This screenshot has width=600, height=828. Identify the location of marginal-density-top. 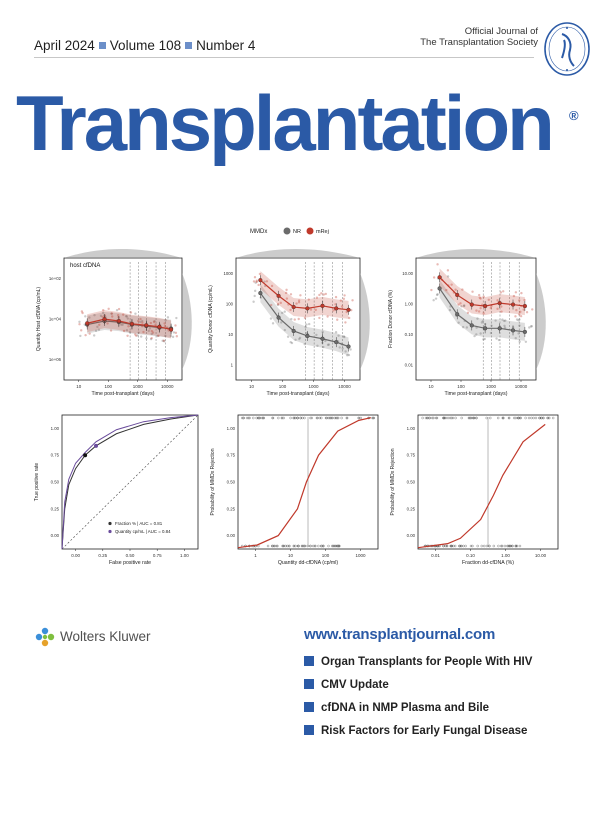
(476, 253).